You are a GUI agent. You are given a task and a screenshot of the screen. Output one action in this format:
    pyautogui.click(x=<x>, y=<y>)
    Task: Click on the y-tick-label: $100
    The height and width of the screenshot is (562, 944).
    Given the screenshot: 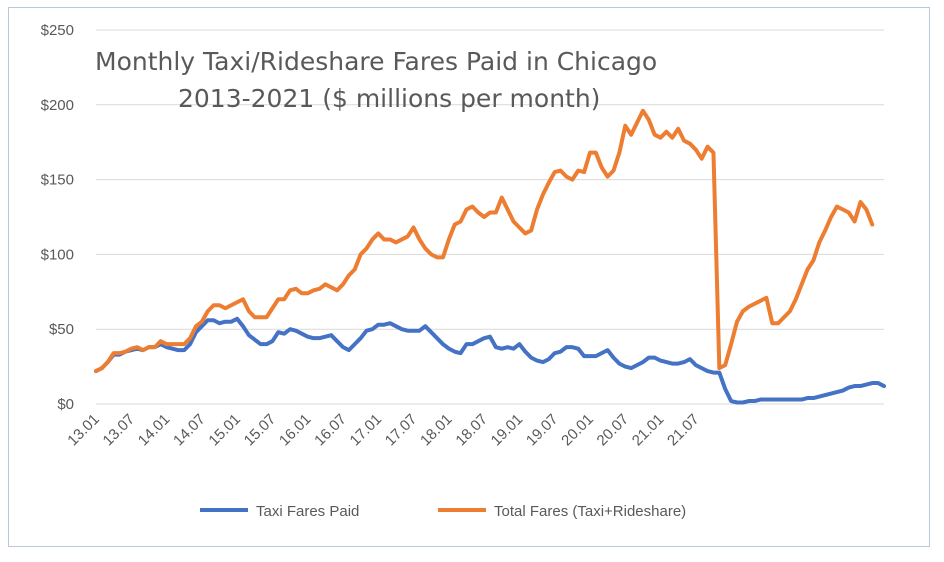 What is the action you would take?
    pyautogui.click(x=57, y=254)
    